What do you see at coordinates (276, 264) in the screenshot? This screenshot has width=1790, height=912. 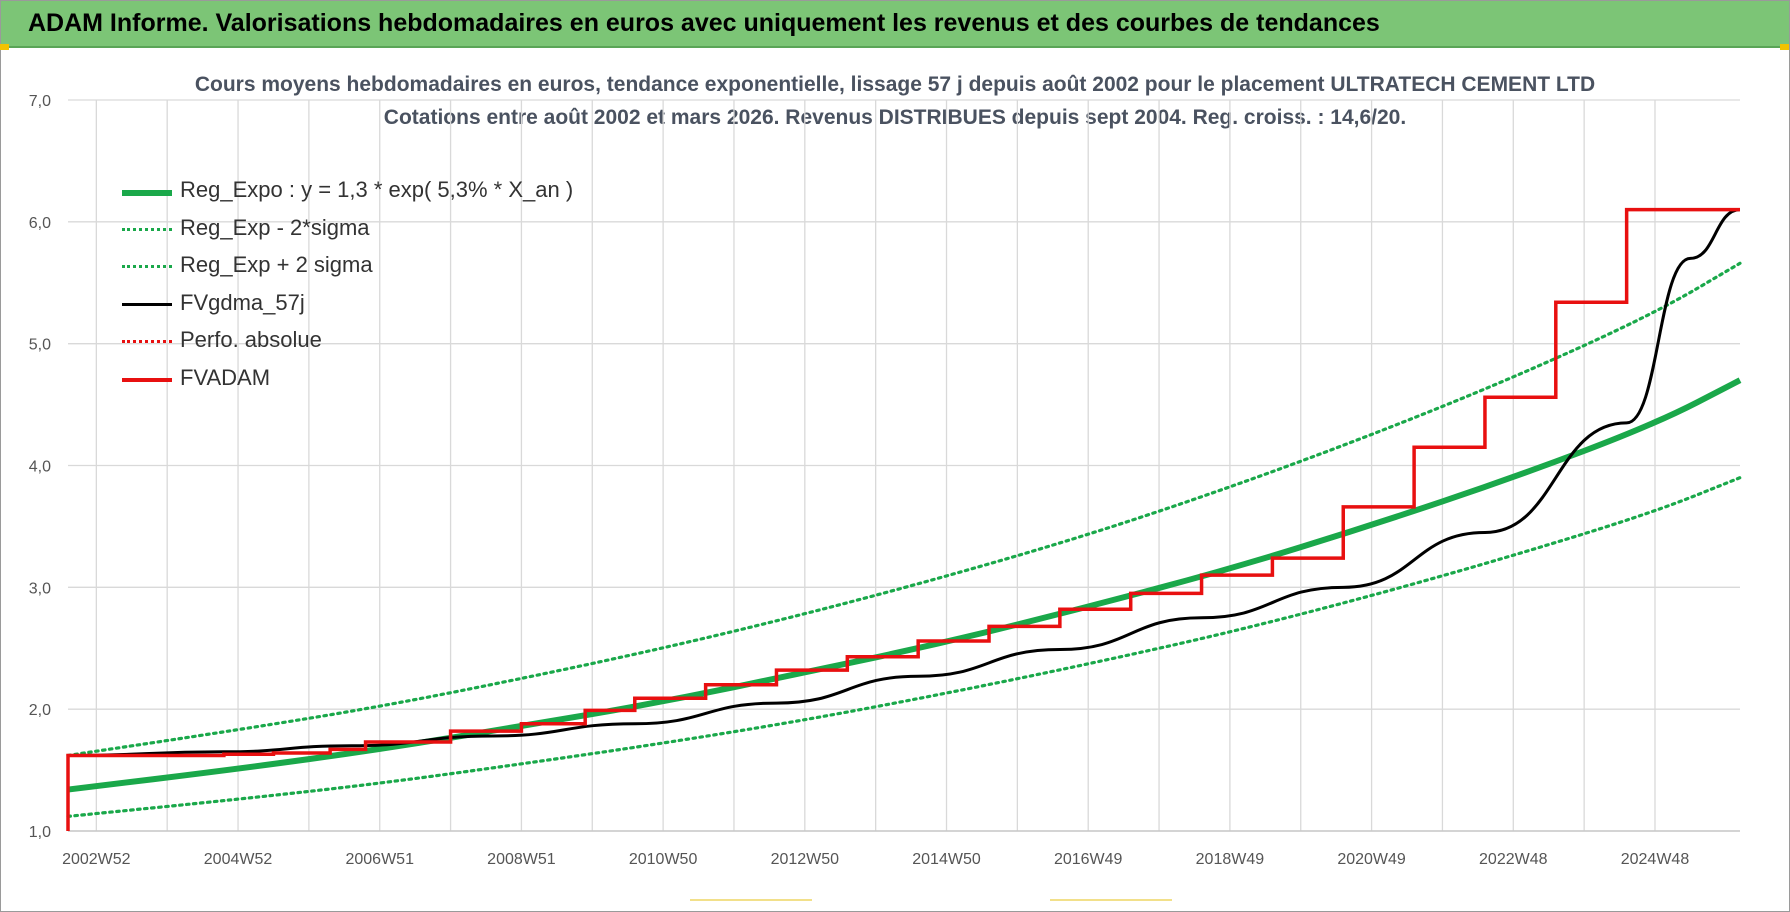 I see `legend-label: Reg_Exp + 2 sigma` at bounding box center [276, 264].